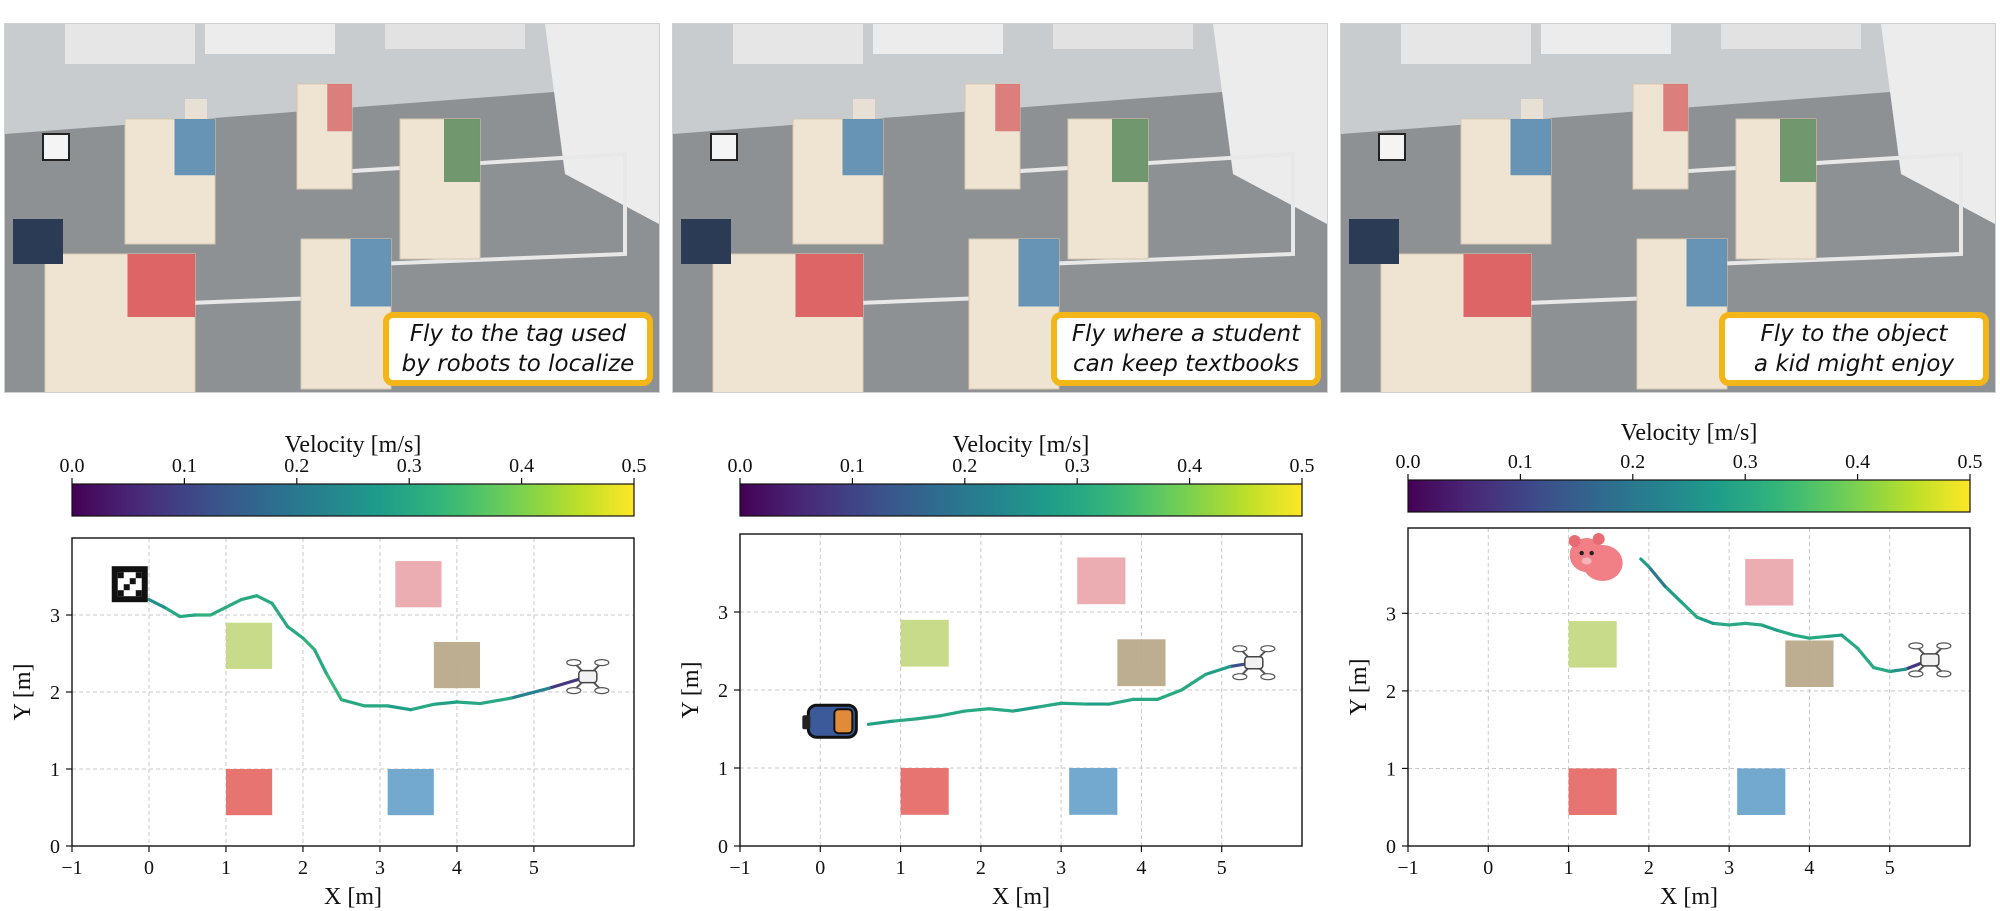 The height and width of the screenshot is (911, 2000). What do you see at coordinates (806, 722) in the screenshot?
I see `backpack-strap` at bounding box center [806, 722].